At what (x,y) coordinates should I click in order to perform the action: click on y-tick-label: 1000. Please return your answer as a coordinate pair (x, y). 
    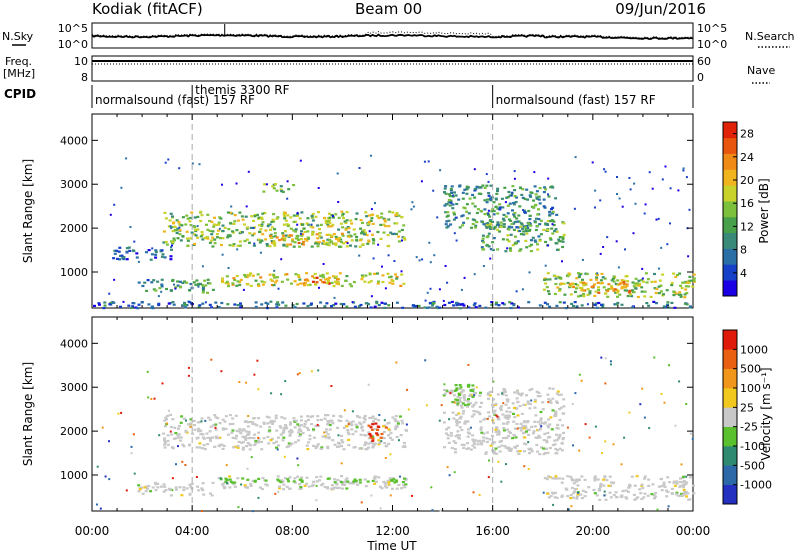
    Looking at the image, I should click on (74, 272).